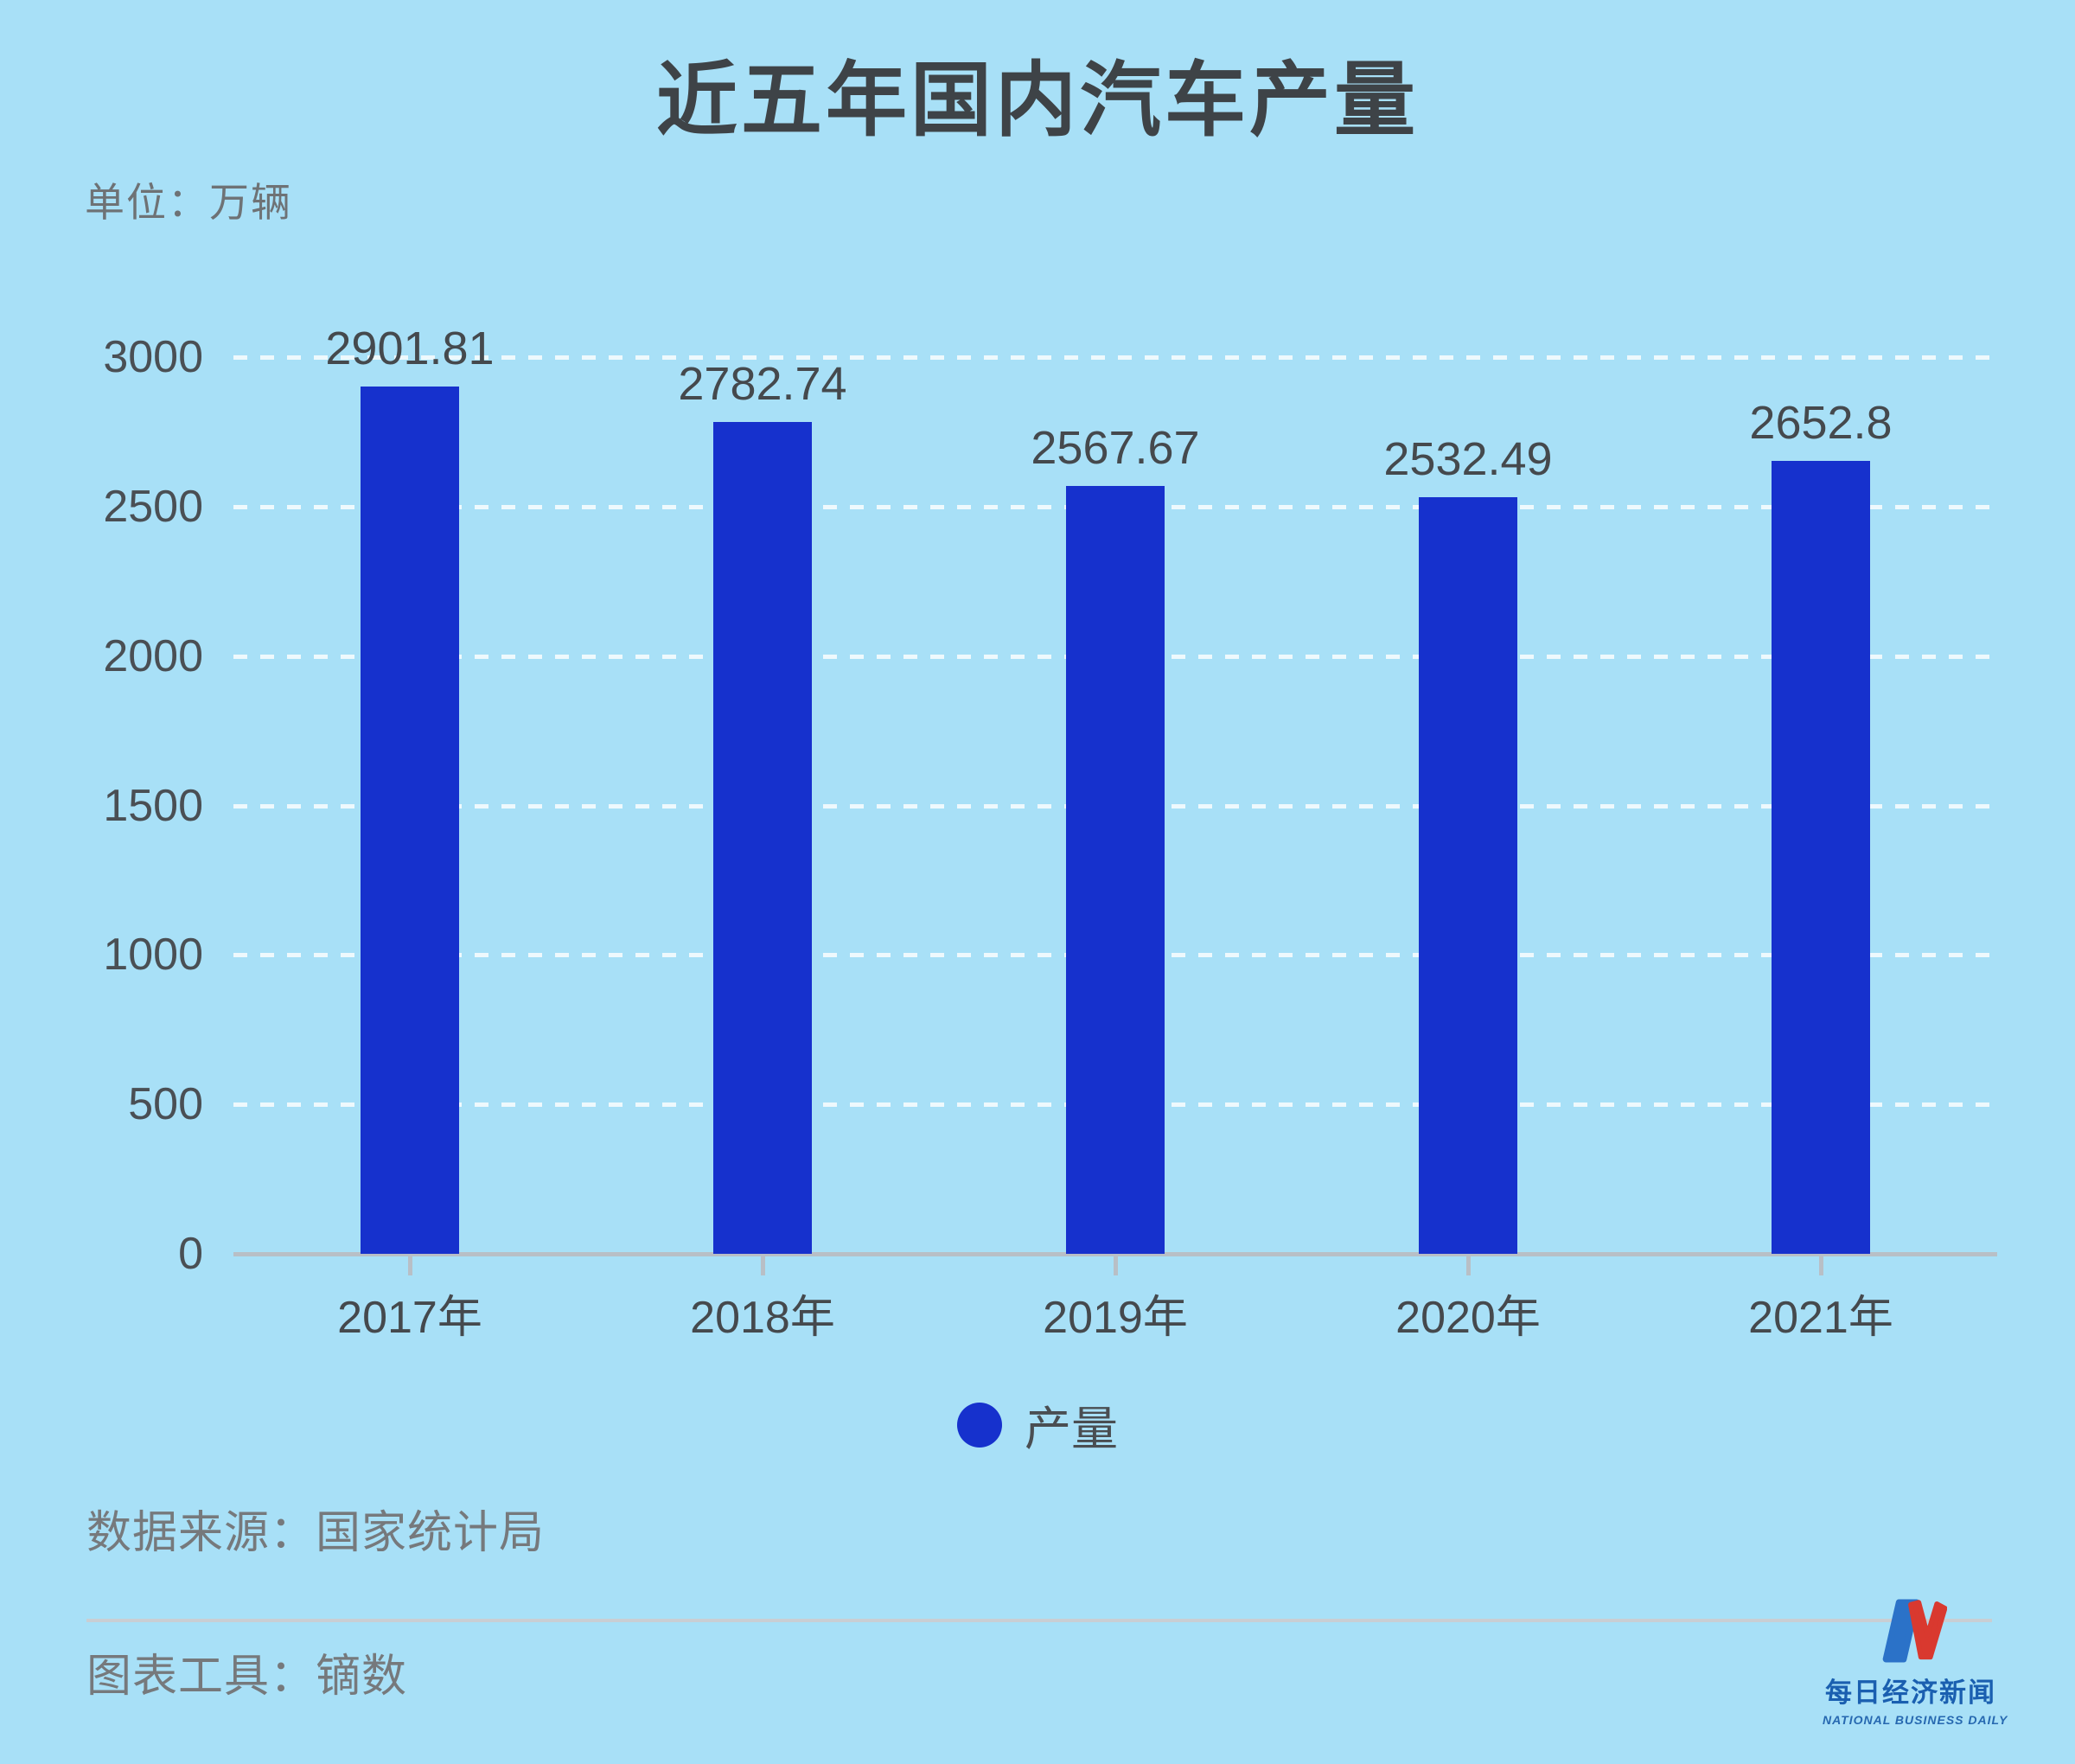 Image resolution: width=2075 pixels, height=1764 pixels. What do you see at coordinates (153, 506) in the screenshot?
I see `y-axis-label: 2500` at bounding box center [153, 506].